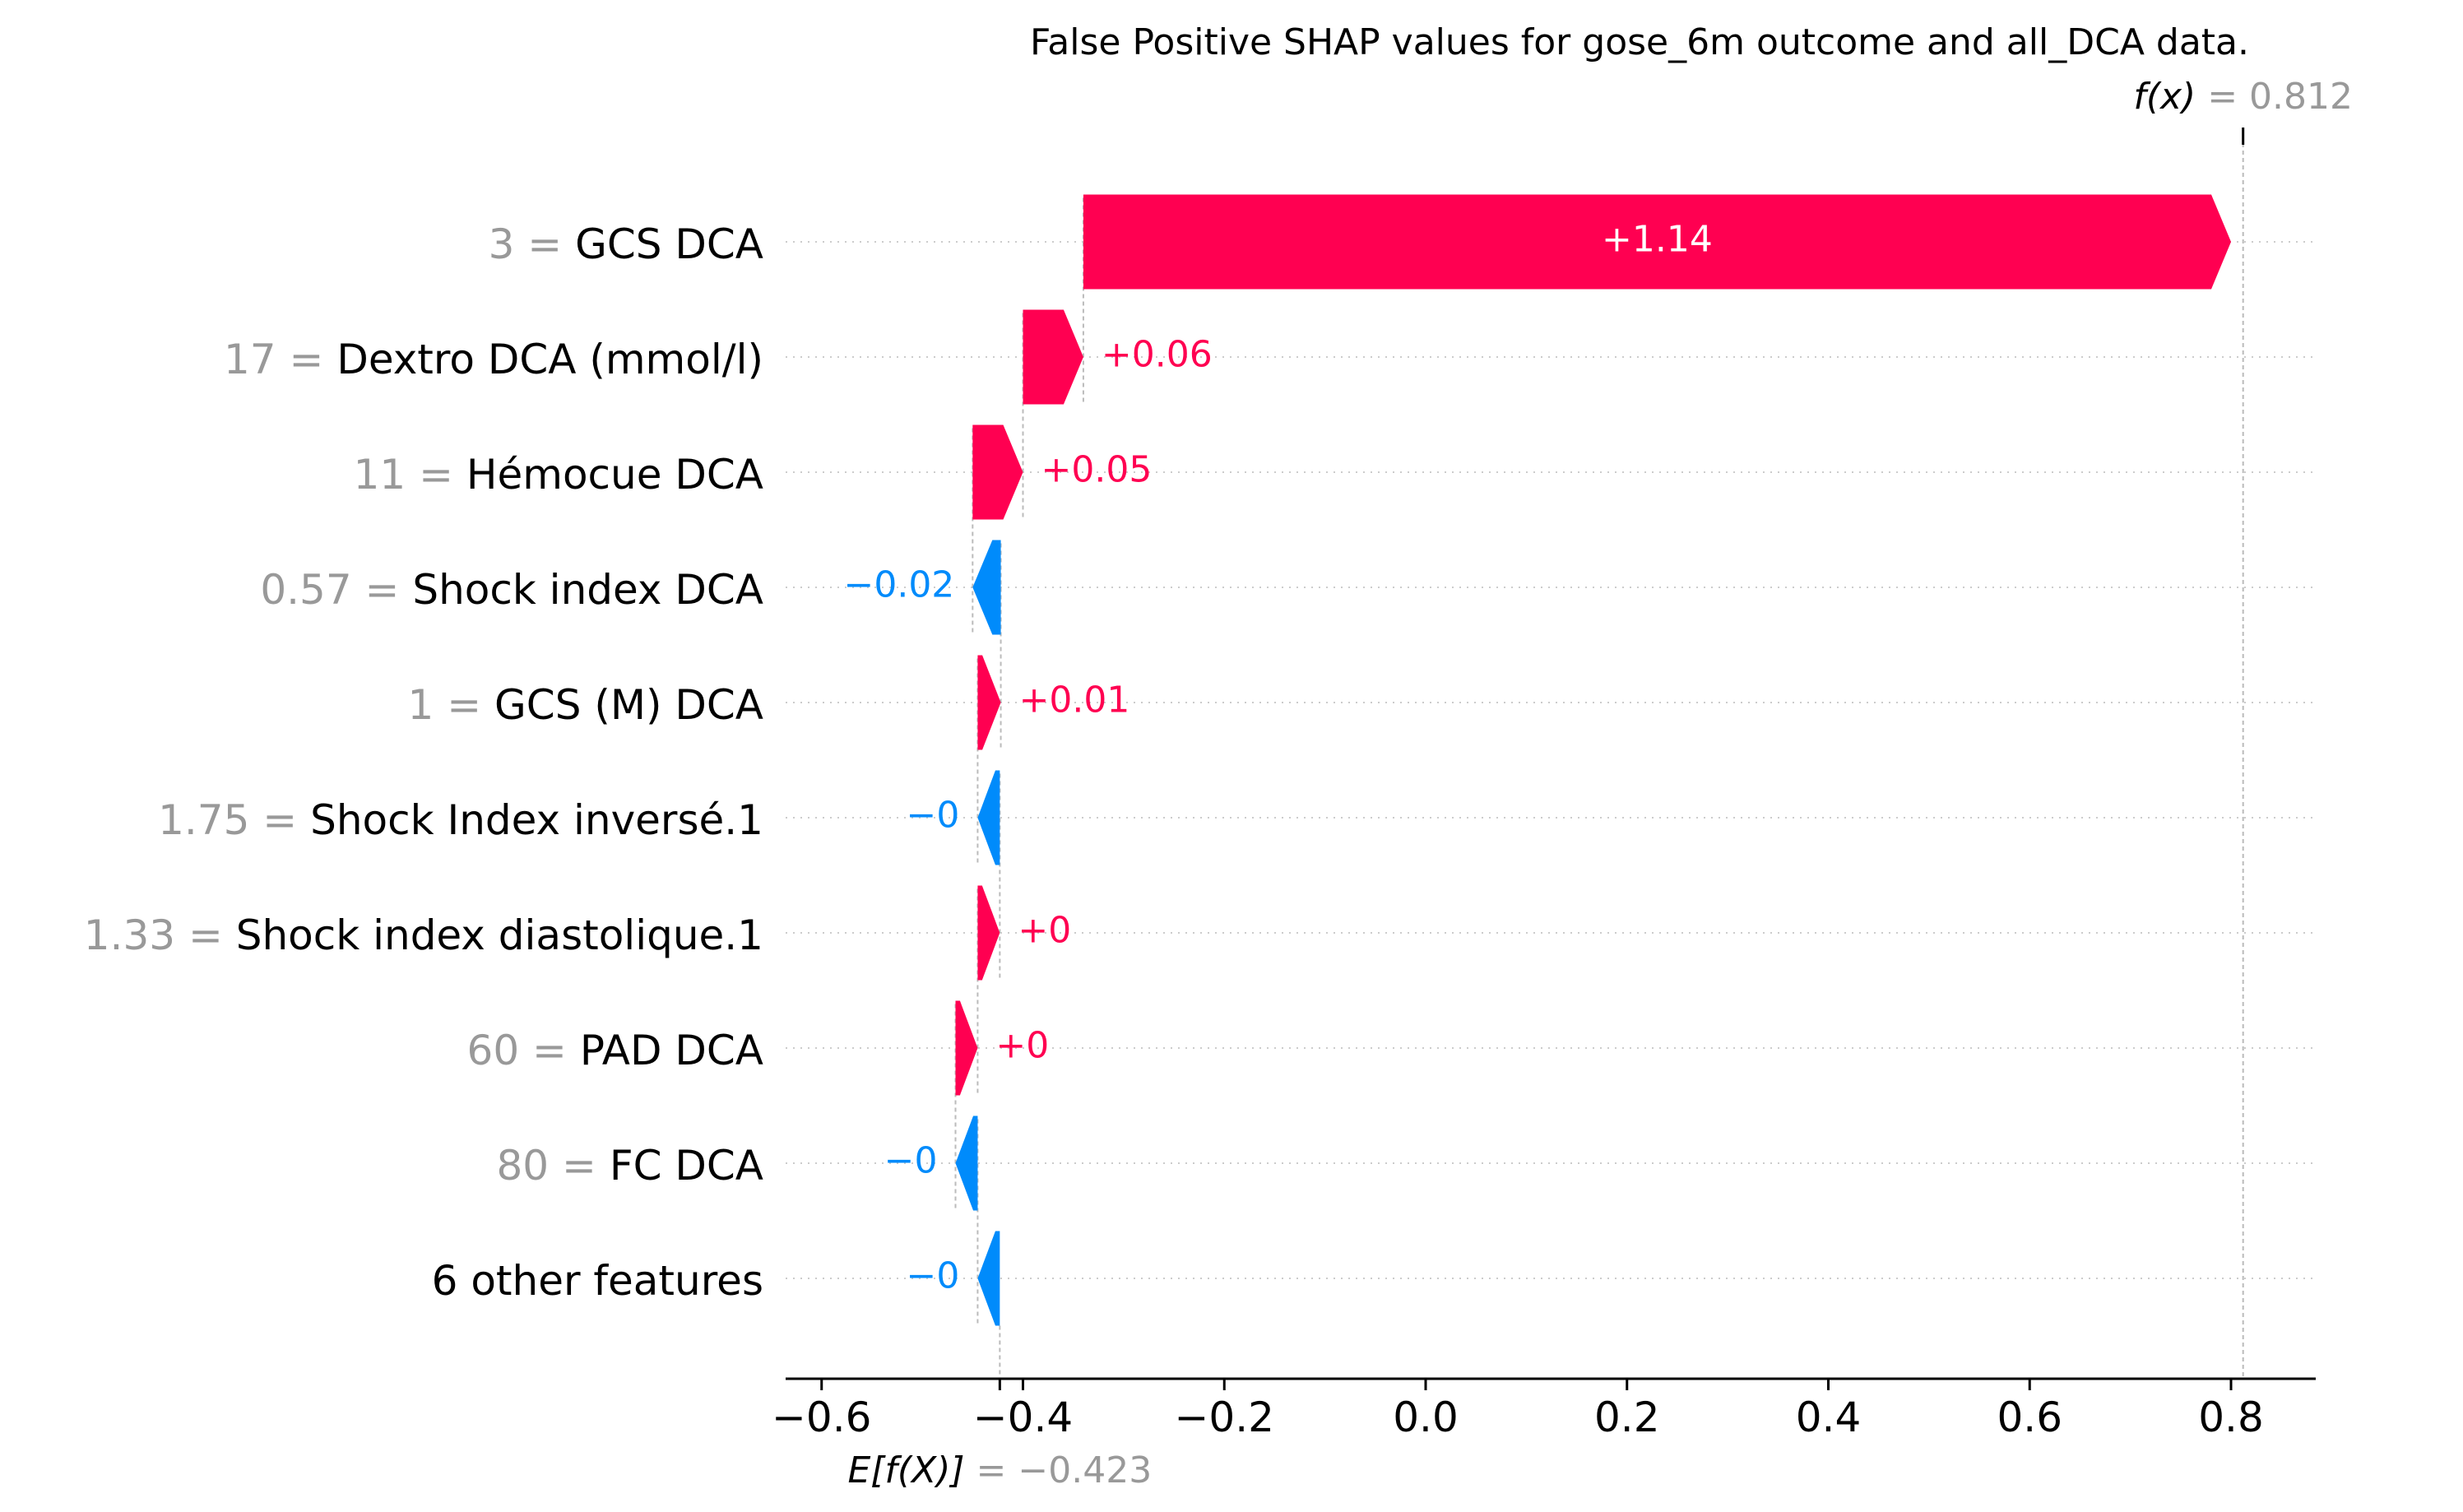 The image size is (2463, 1512). Describe the element at coordinates (1627, 1417) in the screenshot. I see `x-tick-label: 0.2` at that location.